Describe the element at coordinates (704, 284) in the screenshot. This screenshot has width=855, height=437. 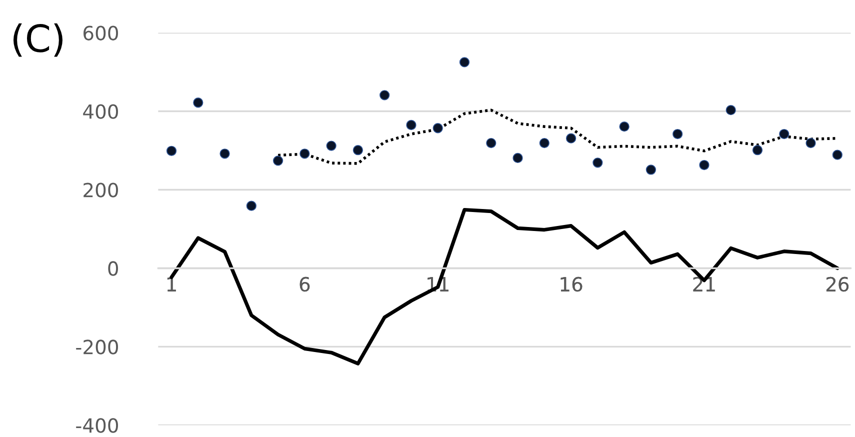
I see `x-tick-label: 21` at that location.